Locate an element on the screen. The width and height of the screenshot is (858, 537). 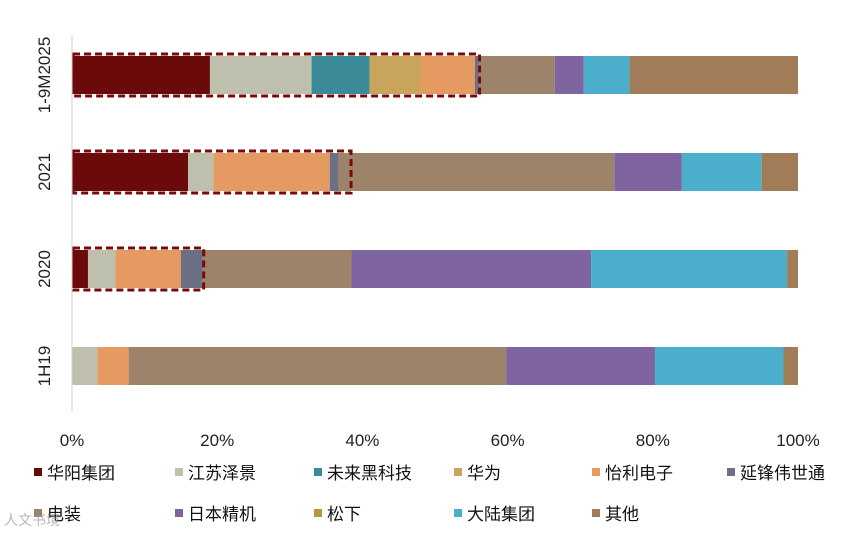
x-tick-label: 80% is located at coordinates (653, 440).